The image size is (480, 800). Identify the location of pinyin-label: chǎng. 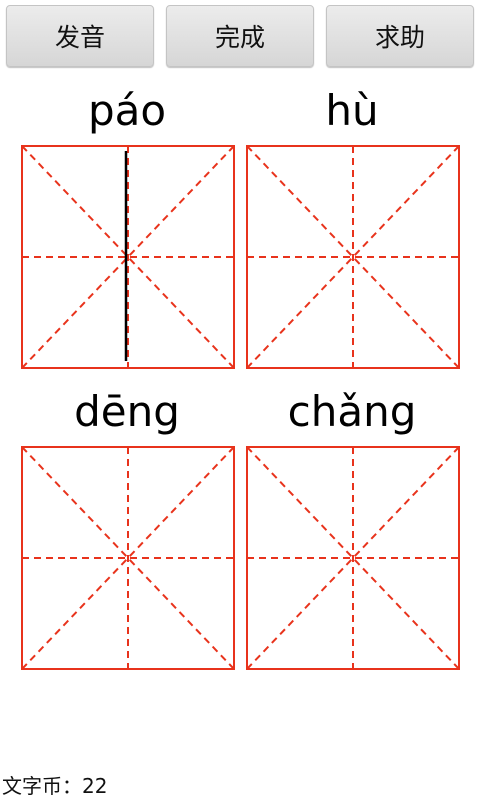
(352, 411).